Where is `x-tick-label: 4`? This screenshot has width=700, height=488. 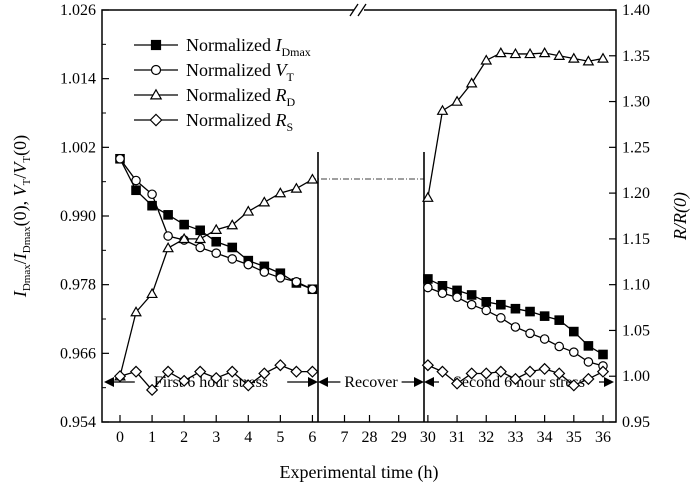
x-tick-label: 4 is located at coordinates (248, 437).